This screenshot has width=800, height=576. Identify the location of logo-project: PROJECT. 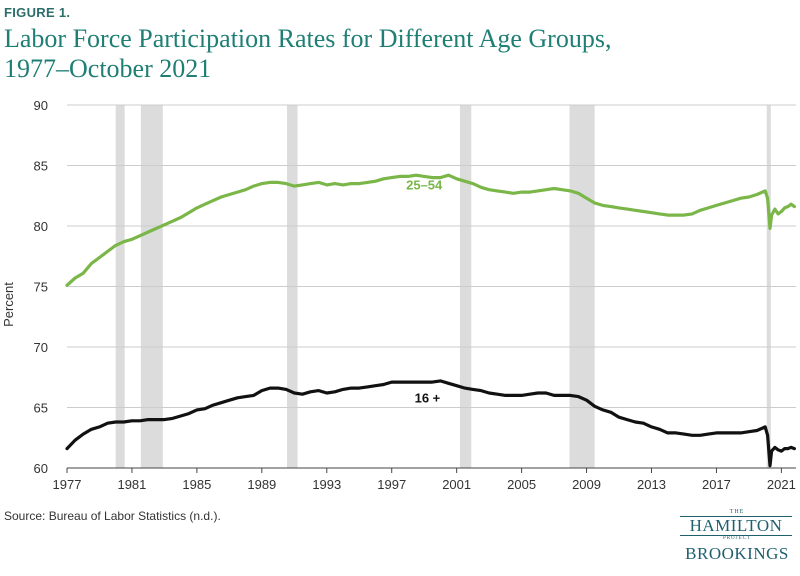
(737, 538).